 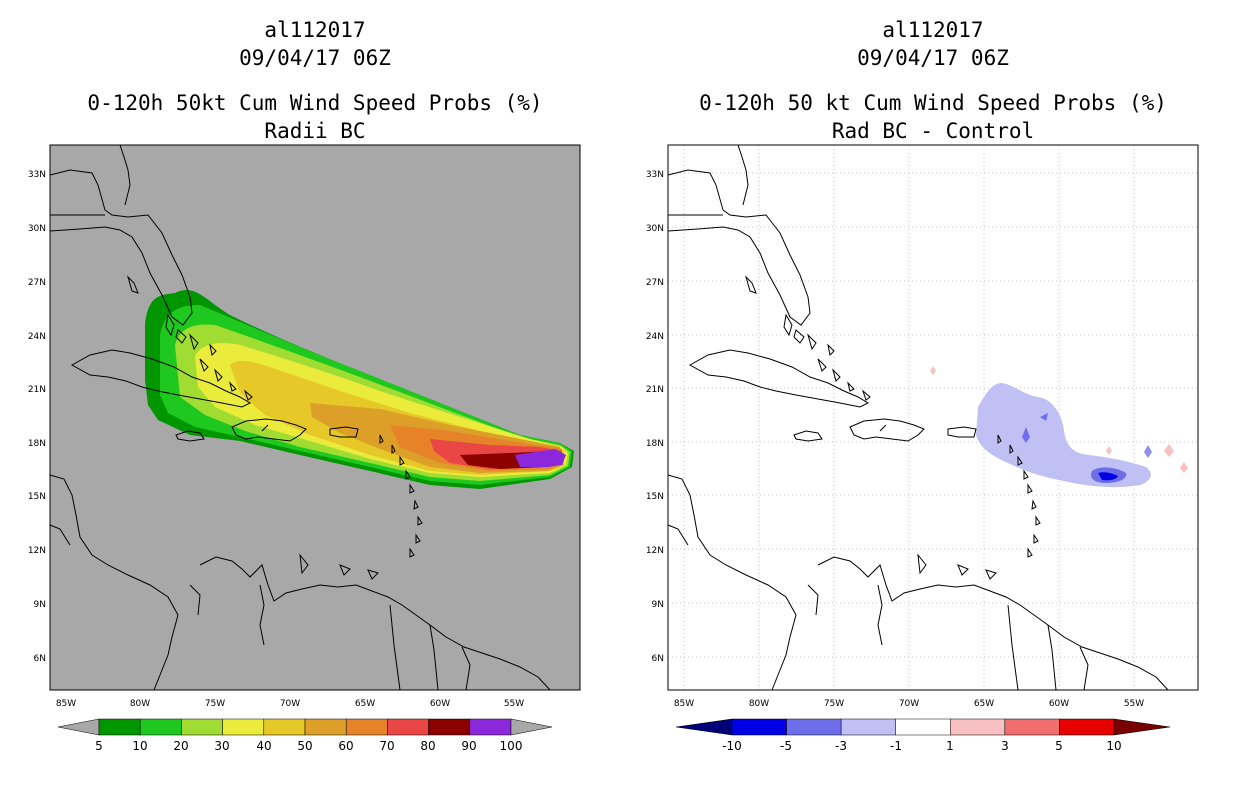 What do you see at coordinates (315, 131) in the screenshot?
I see `left-title-sub: Radii BC` at bounding box center [315, 131].